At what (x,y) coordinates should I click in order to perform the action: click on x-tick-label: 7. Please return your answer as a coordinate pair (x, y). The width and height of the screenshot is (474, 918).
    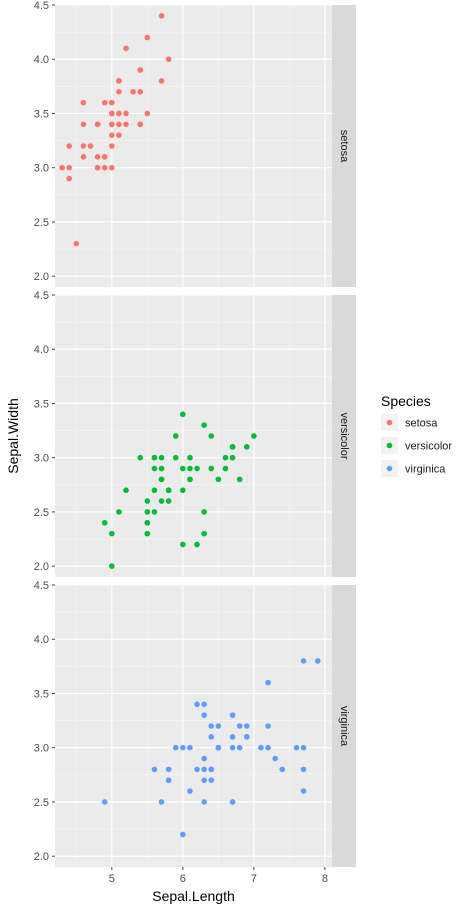
    Looking at the image, I should click on (254, 879).